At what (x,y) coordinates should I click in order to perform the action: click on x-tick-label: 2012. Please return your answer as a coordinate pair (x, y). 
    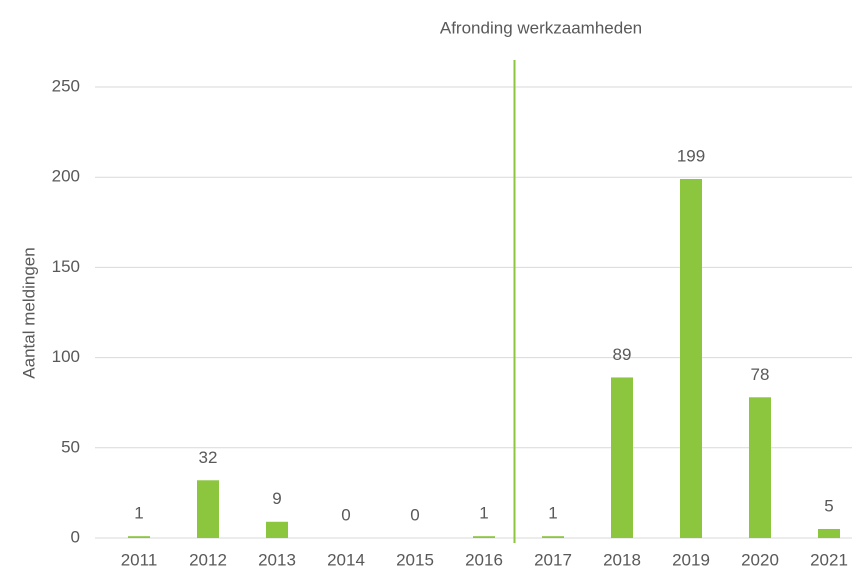
    Looking at the image, I should click on (208, 559).